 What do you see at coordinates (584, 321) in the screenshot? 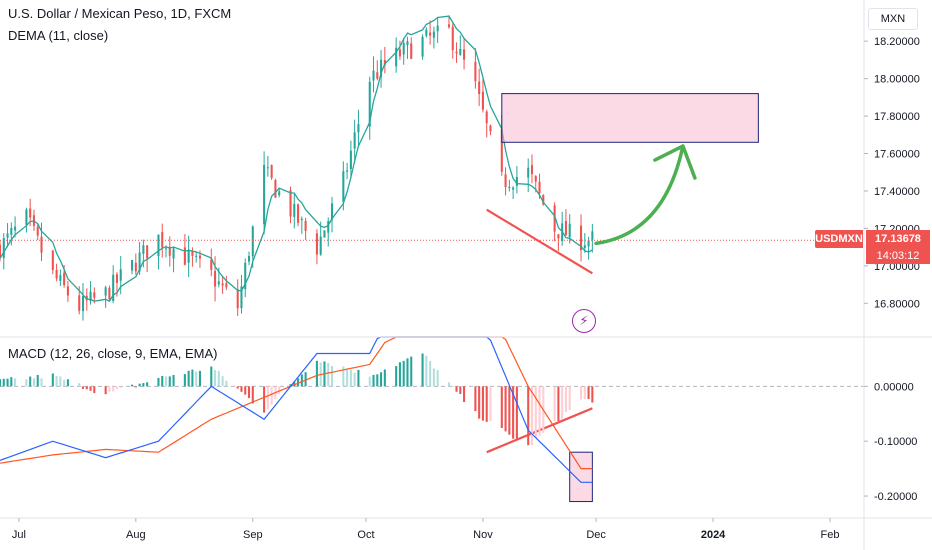
I see `lightning-icon: ⚡` at bounding box center [584, 321].